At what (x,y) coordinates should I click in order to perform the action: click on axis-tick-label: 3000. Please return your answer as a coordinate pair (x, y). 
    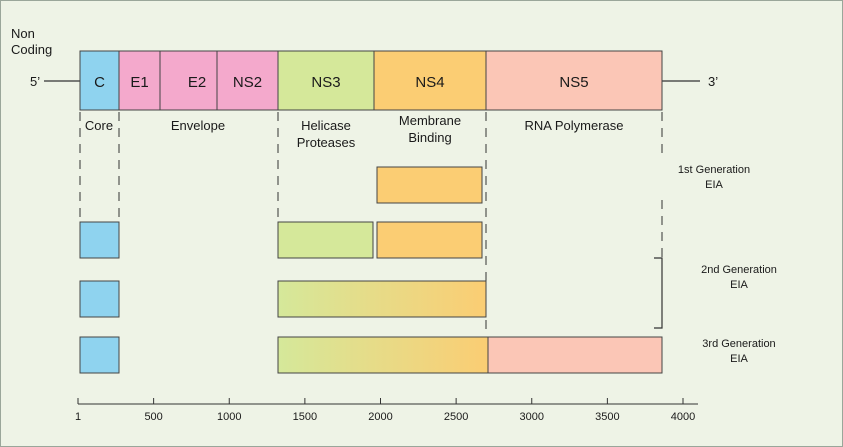
    Looking at the image, I should click on (532, 417).